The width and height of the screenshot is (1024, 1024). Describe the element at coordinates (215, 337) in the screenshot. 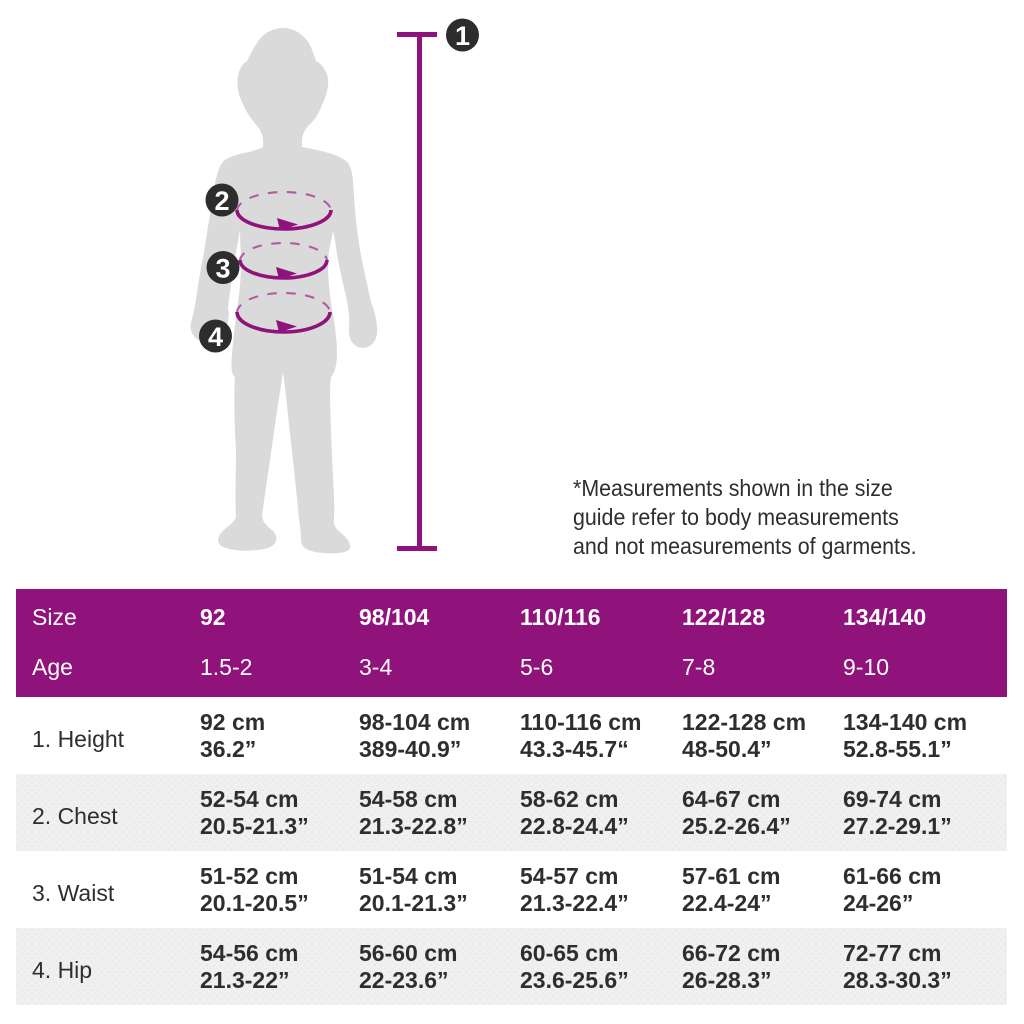

I see `svg-text: 4` at that location.